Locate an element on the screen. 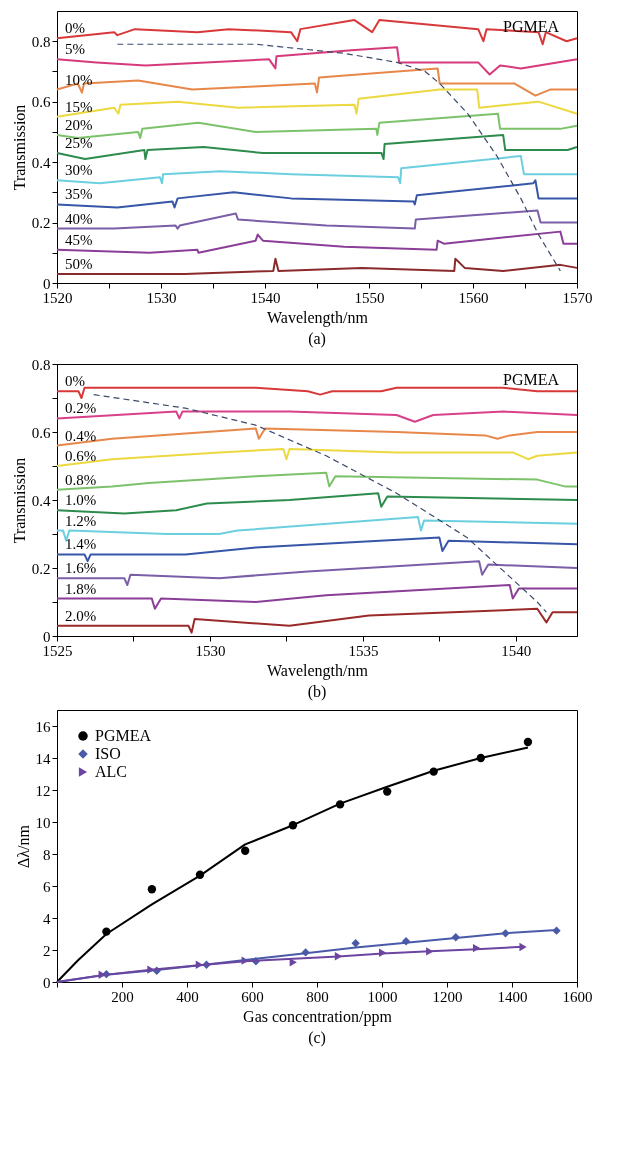  series-label: 2.0% is located at coordinates (81, 615).